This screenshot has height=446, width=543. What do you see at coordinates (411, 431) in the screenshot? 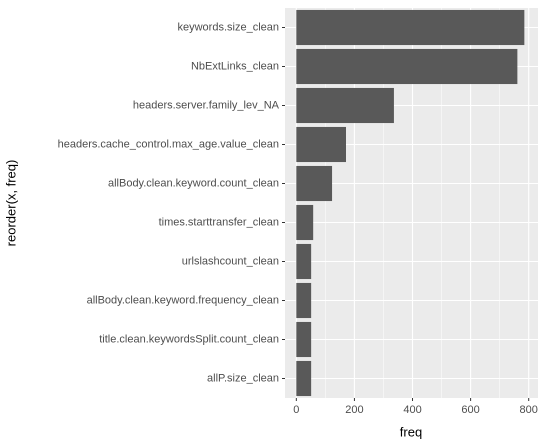
I see `x-axis-title: freq` at bounding box center [411, 431].